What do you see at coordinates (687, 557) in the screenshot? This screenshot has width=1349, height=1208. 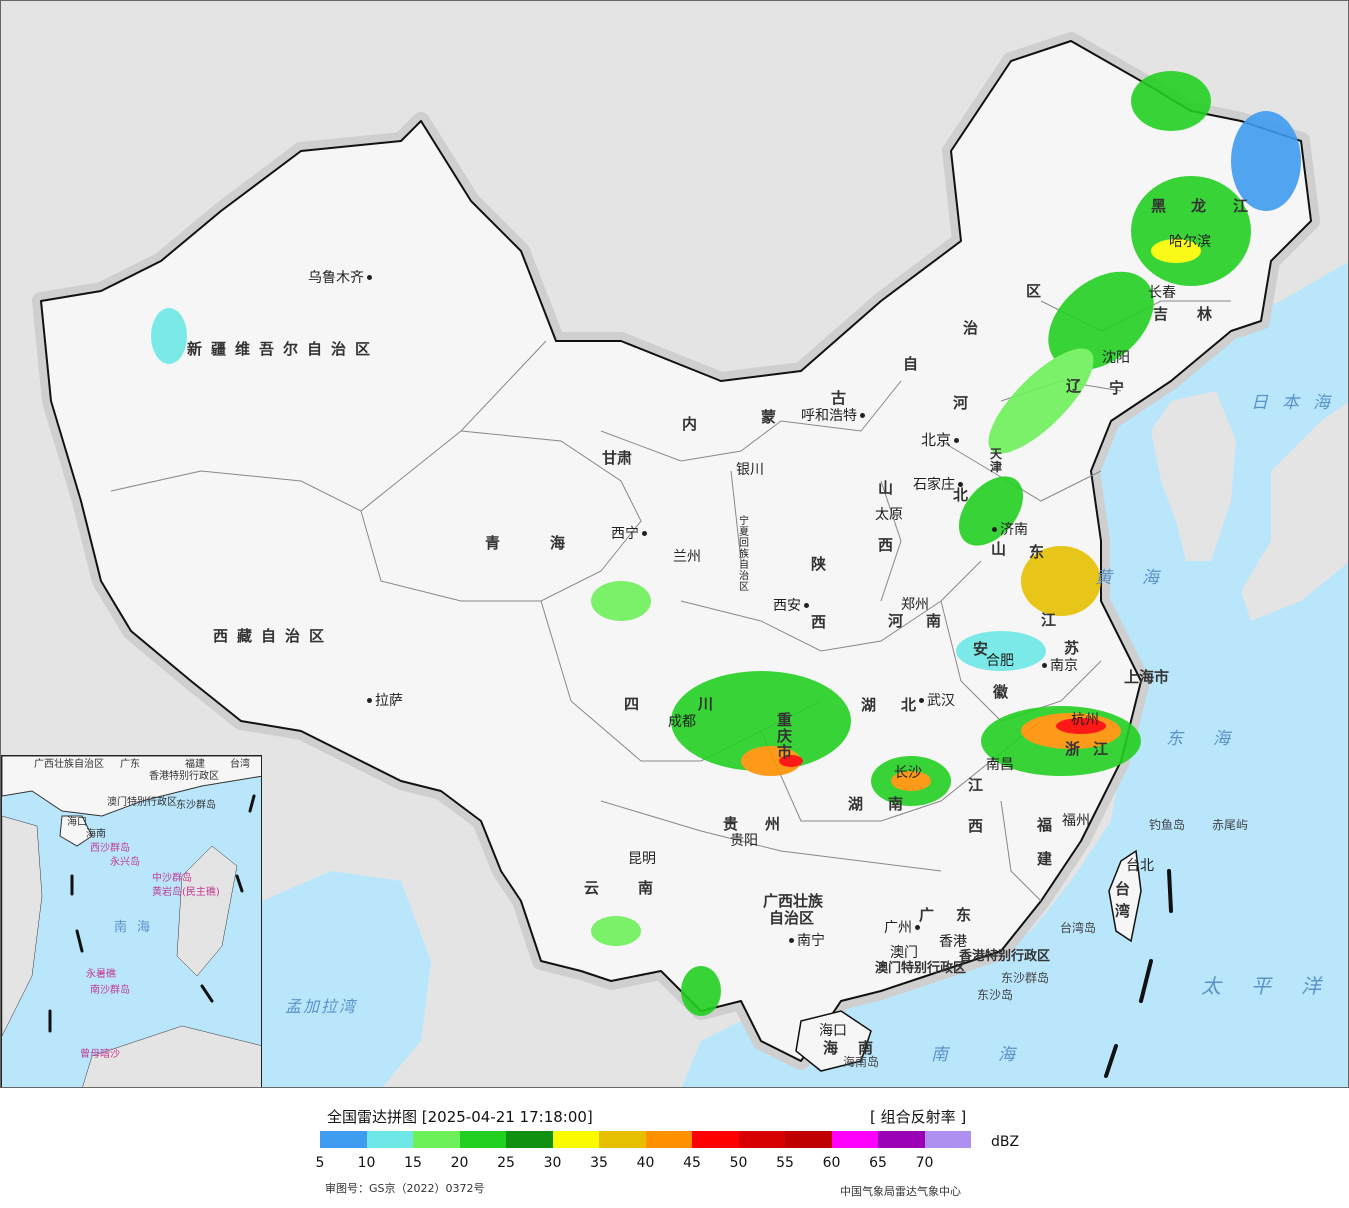 I see `city-lanzhou-label: 兰州` at bounding box center [687, 557].